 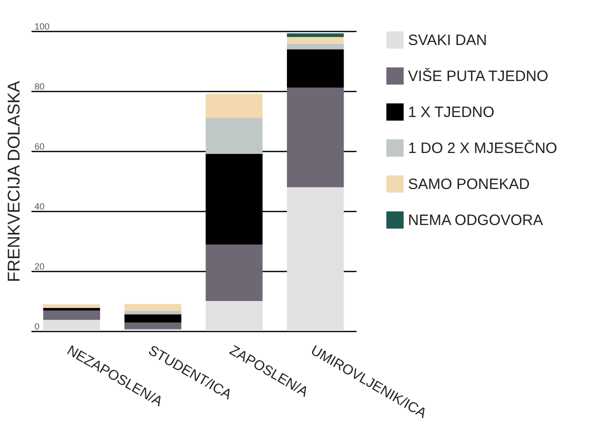 I want to click on y-tick-label: 80, so click(x=39, y=87).